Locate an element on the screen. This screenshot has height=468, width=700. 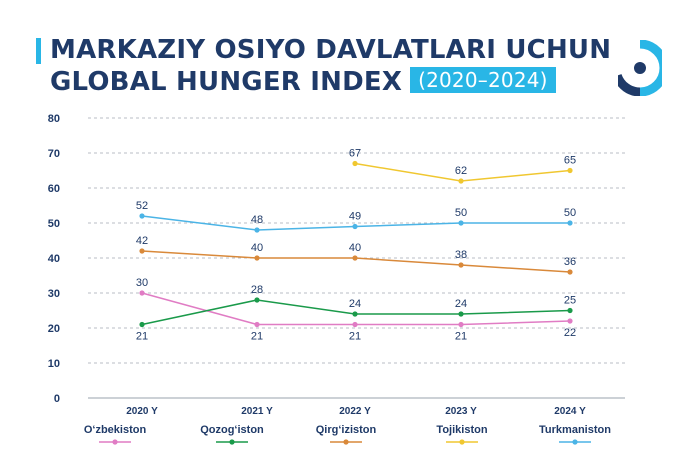
legend-label: O‘zbekiston is located at coordinates (115, 430).